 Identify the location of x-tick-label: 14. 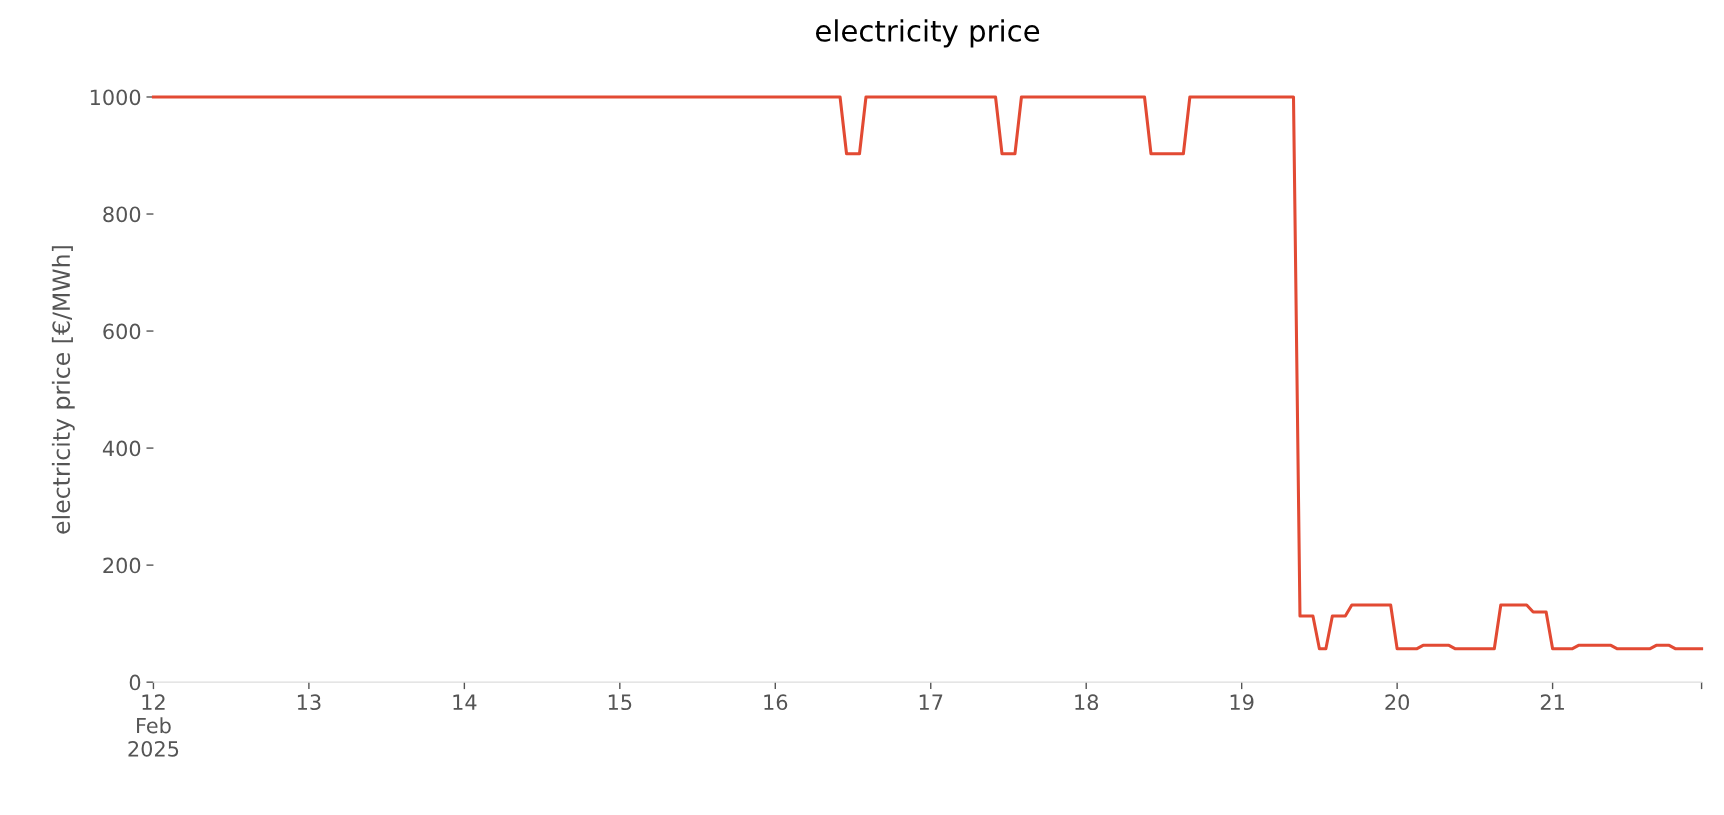
(465, 702).